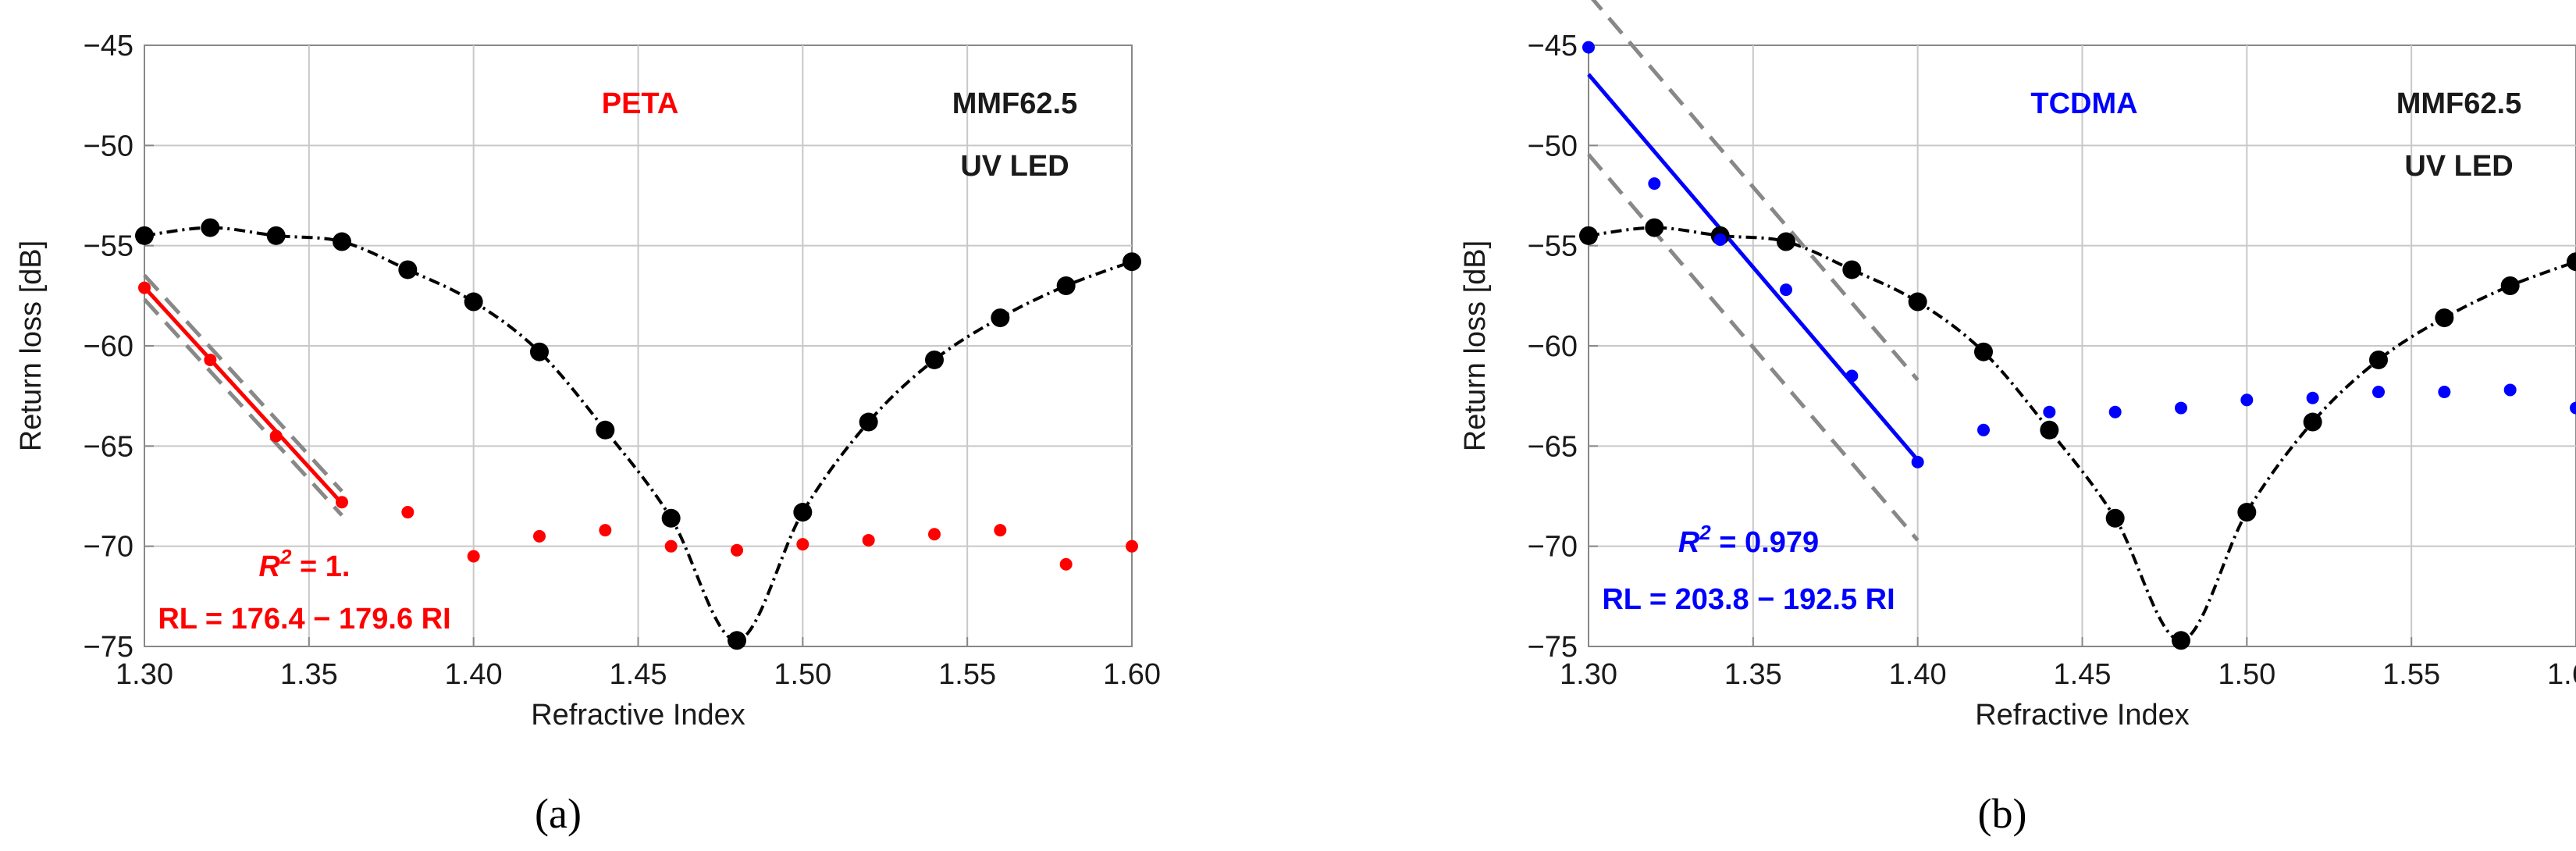 The width and height of the screenshot is (2576, 851). What do you see at coordinates (2002, 814) in the screenshot?
I see `panel-b-caption: (b)` at bounding box center [2002, 814].